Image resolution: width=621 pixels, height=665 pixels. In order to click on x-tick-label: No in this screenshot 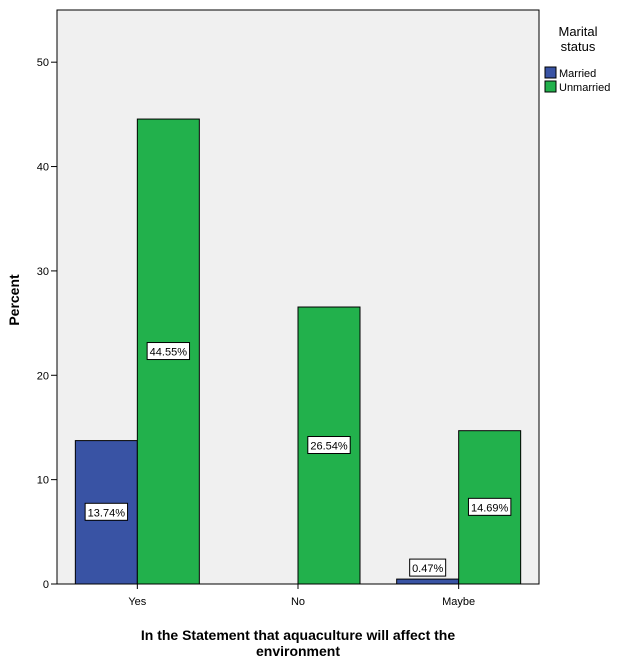, I will do `click(298, 602)`.